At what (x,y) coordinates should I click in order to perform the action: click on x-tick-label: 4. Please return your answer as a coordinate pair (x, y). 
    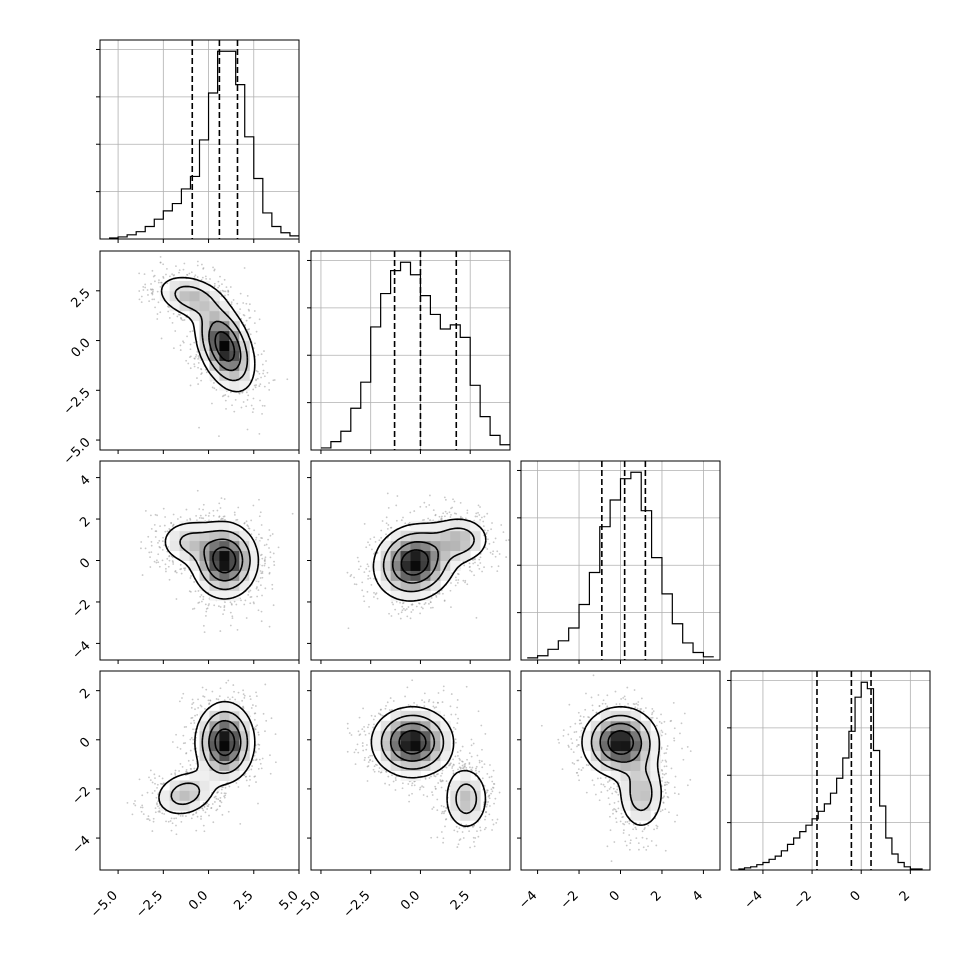
    Looking at the image, I should click on (698, 896).